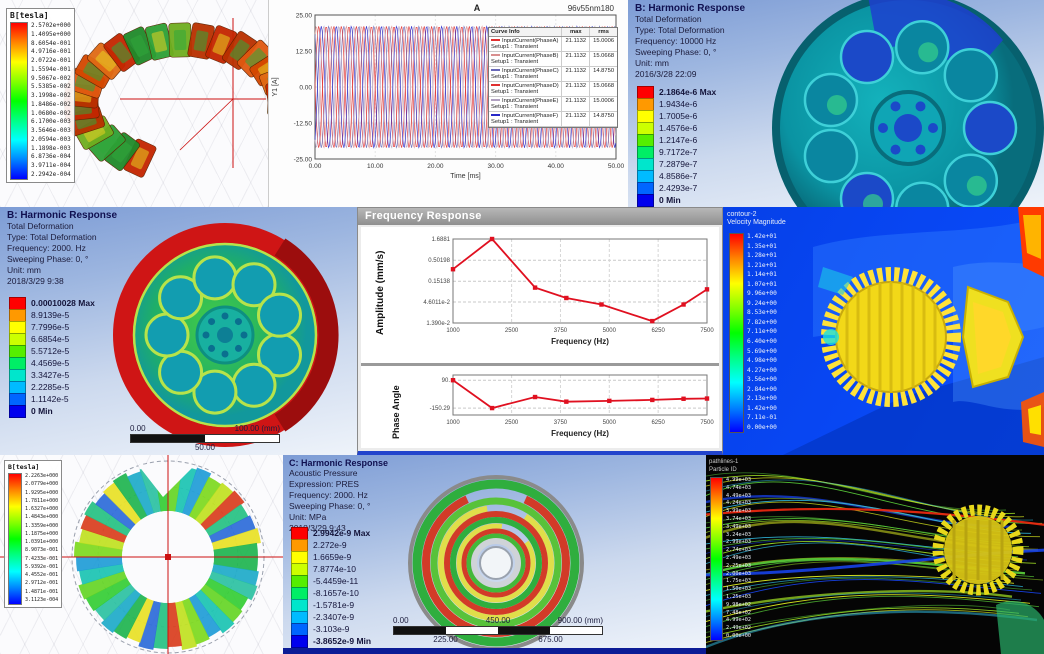 This screenshot has height=654, width=1044. I want to click on svg-text: 6250, so click(658, 331).